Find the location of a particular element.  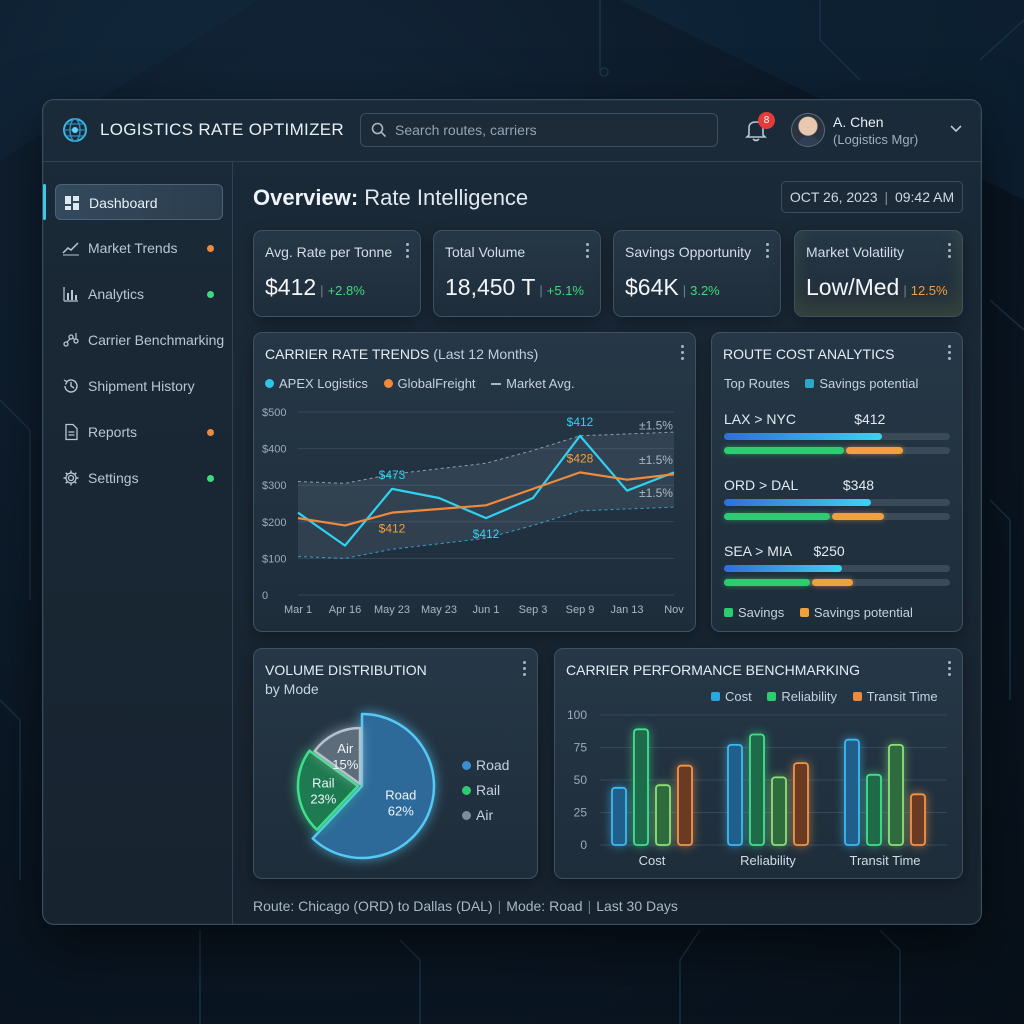

globe-logo-icon is located at coordinates (75, 130).